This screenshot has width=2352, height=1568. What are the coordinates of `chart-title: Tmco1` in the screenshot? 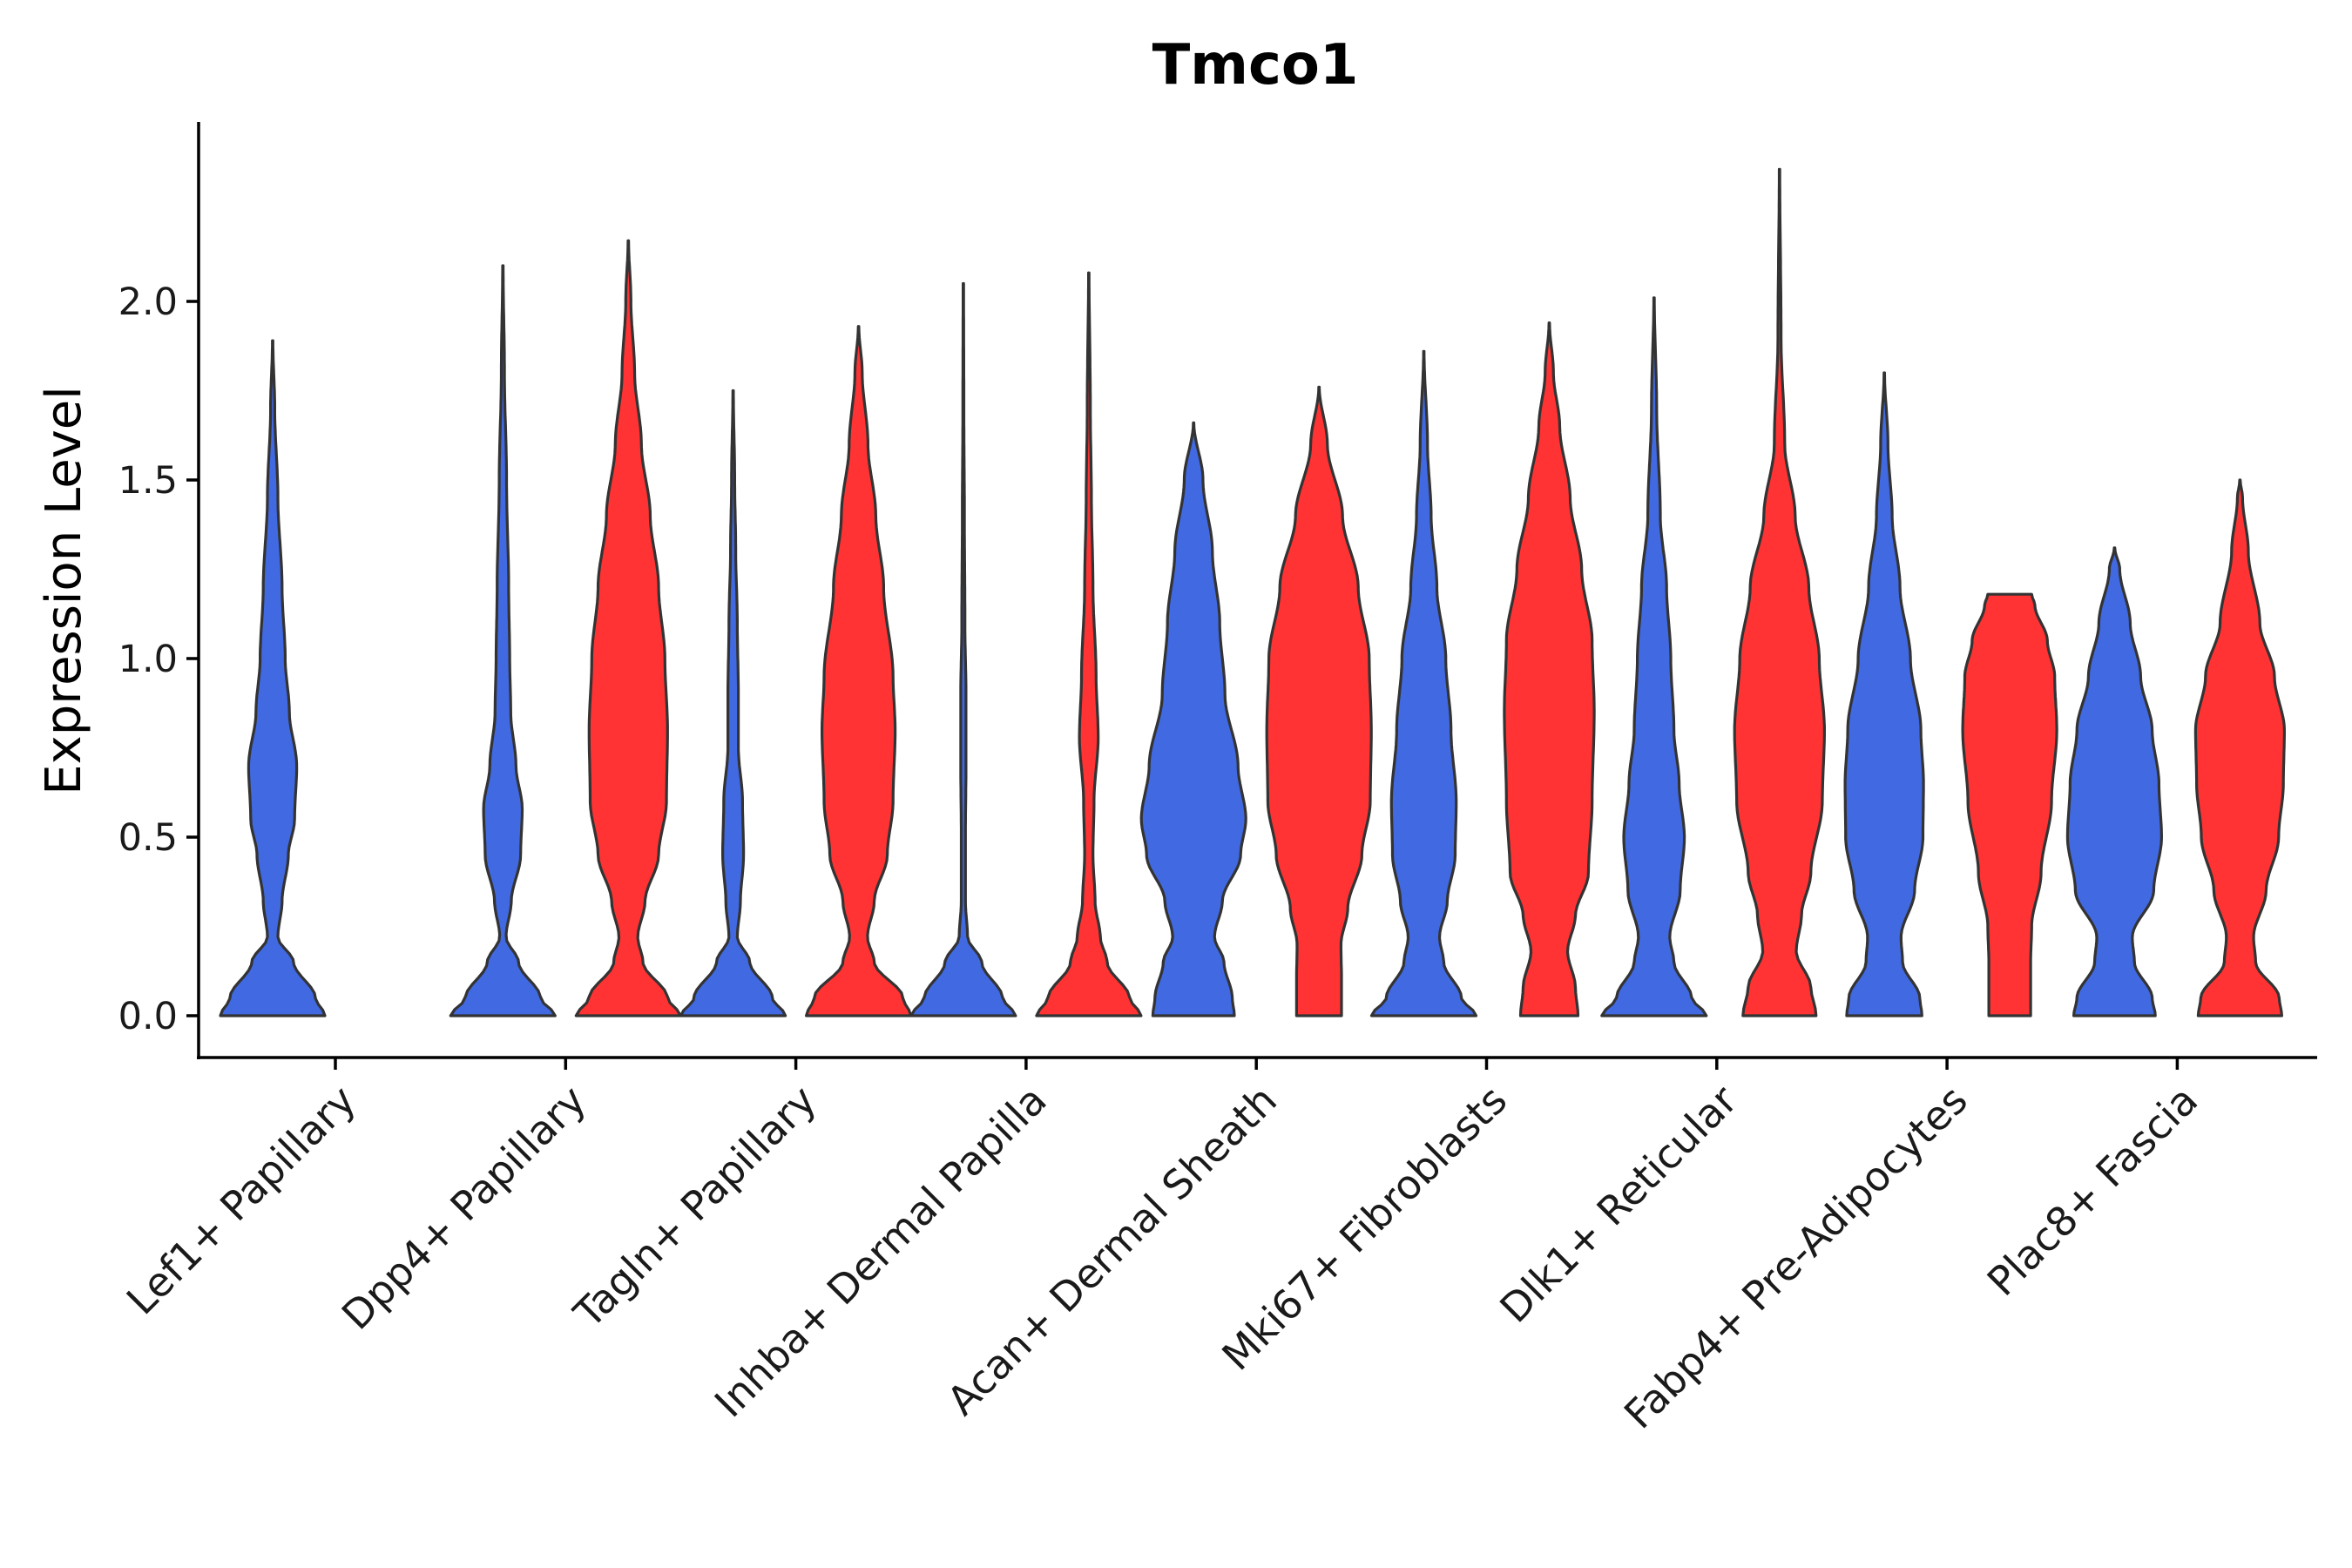 It's located at (1255, 66).